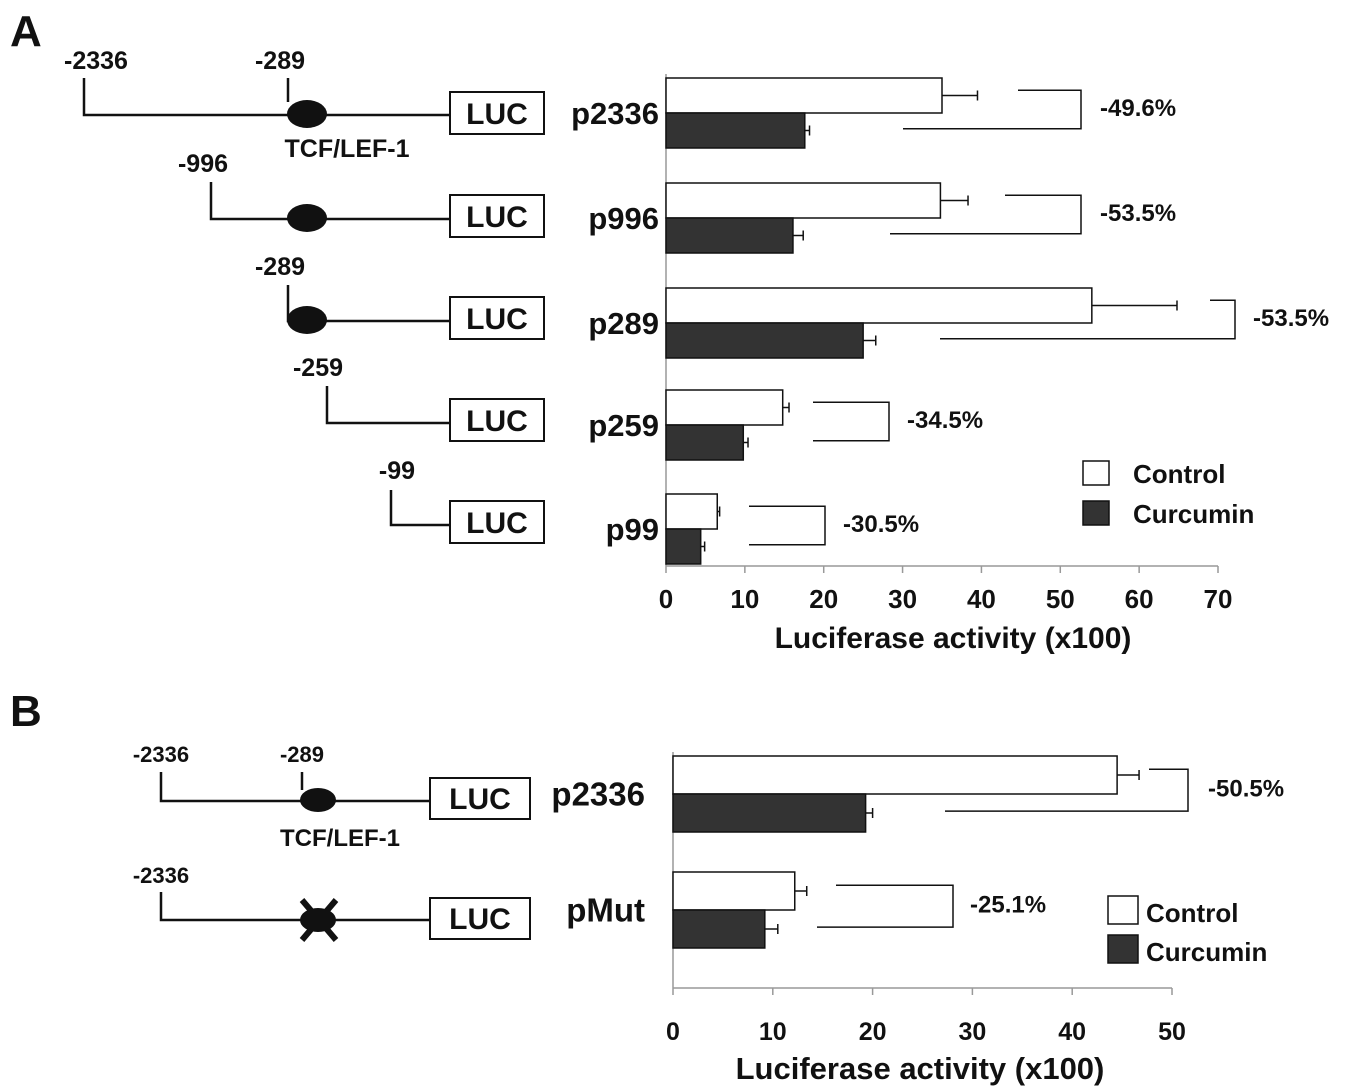  What do you see at coordinates (1218, 599) in the screenshot?
I see `x-tick-label: 70` at bounding box center [1218, 599].